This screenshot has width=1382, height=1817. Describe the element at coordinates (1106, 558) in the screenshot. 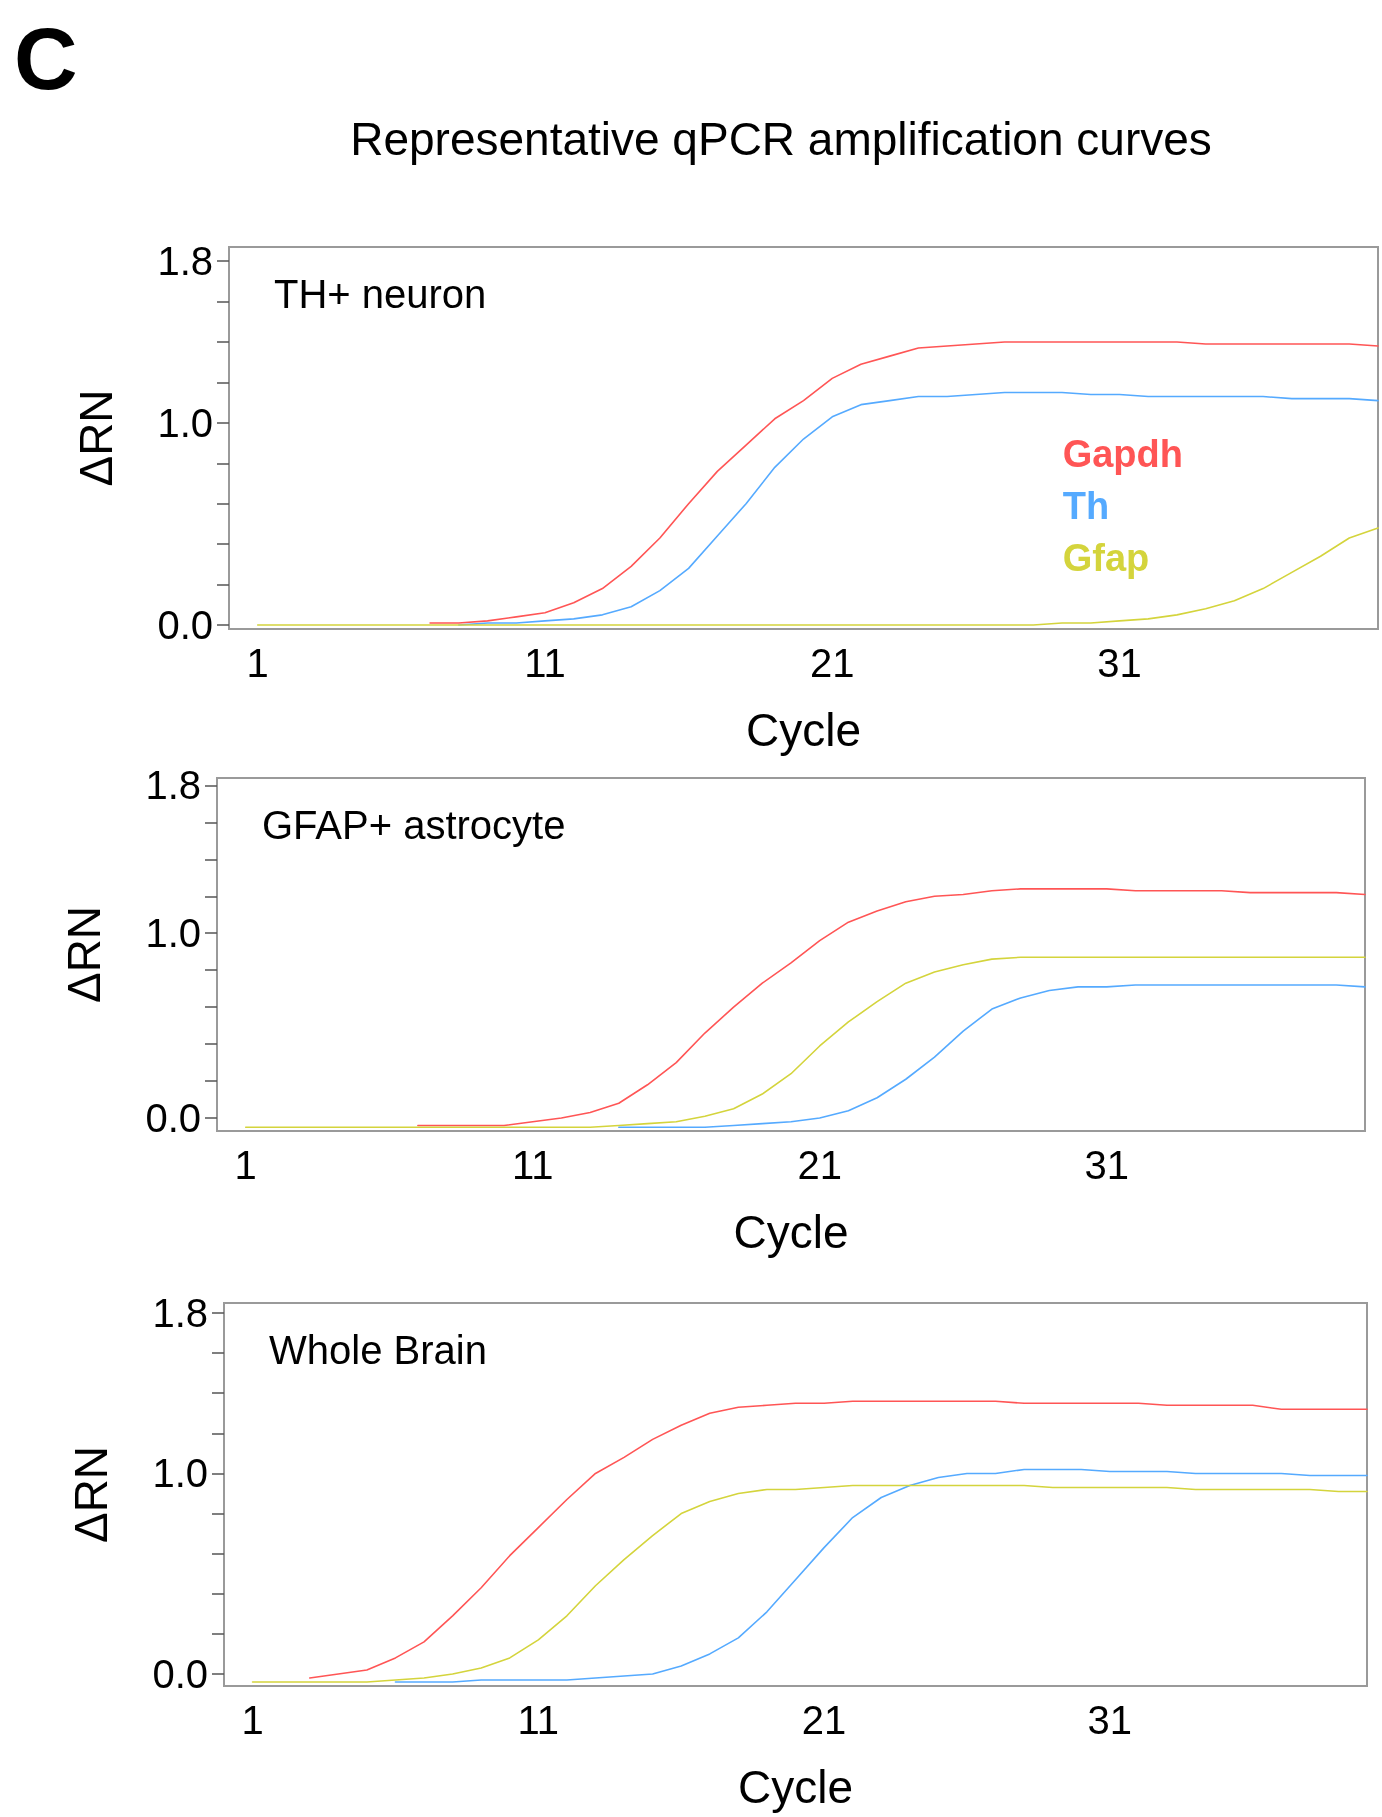

I see `series-label: Gfap` at that location.